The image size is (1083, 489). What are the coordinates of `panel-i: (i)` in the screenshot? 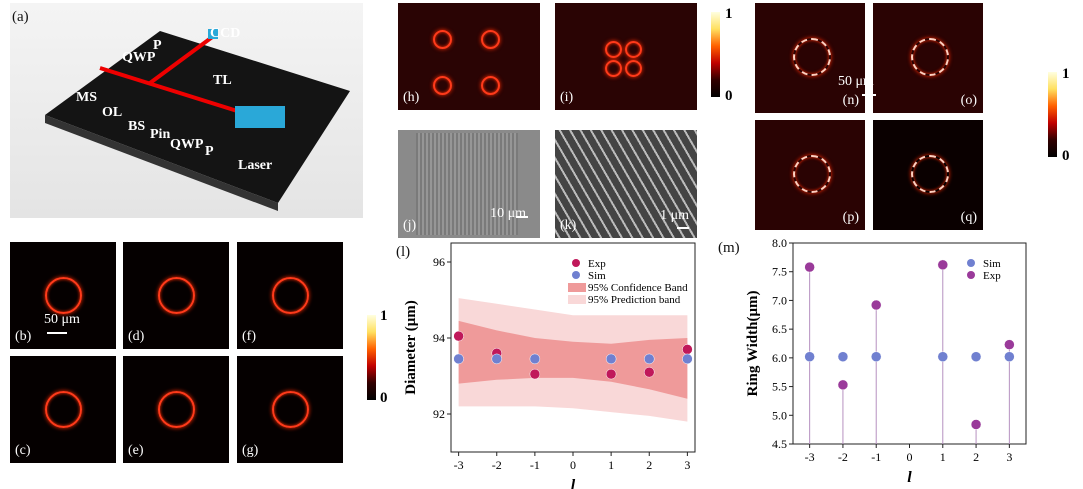 It's located at (626, 56).